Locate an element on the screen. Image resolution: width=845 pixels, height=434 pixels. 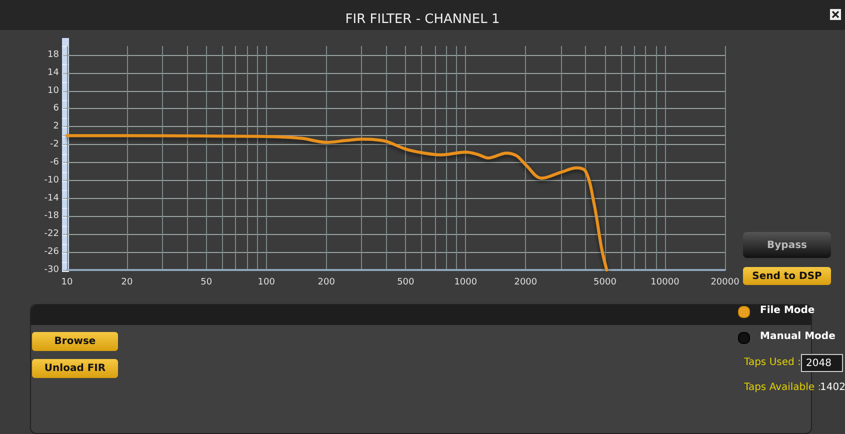
text: 1402 is located at coordinates (832, 387).